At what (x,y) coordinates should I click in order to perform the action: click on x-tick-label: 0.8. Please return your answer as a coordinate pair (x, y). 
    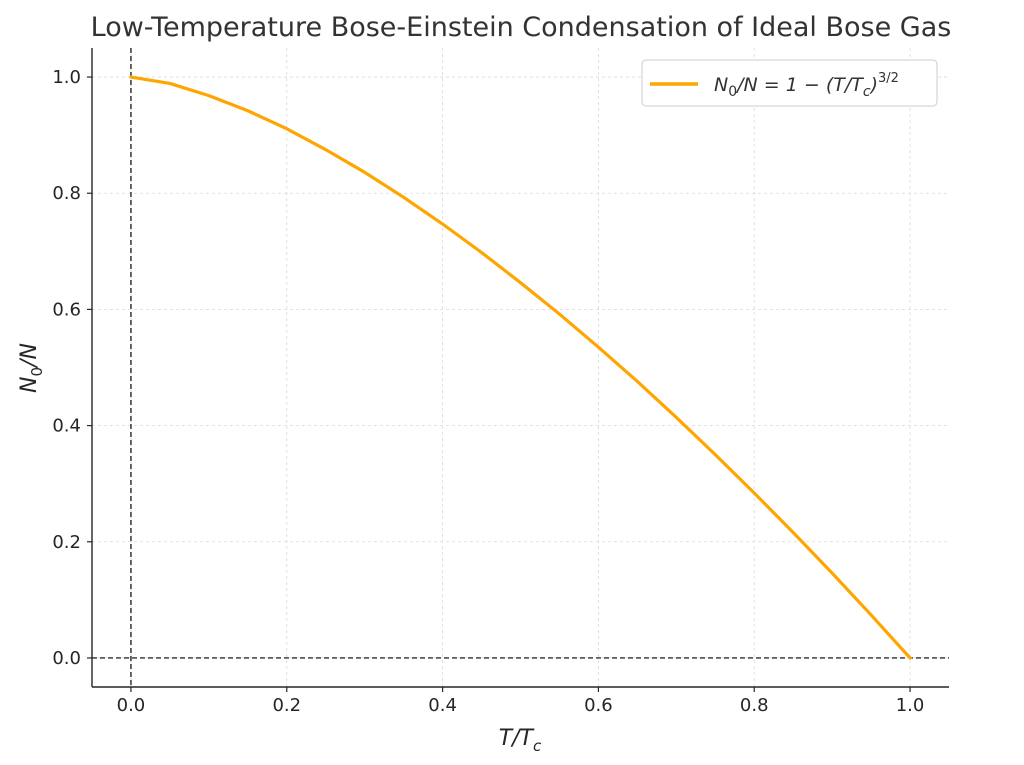
    Looking at the image, I should click on (754, 705).